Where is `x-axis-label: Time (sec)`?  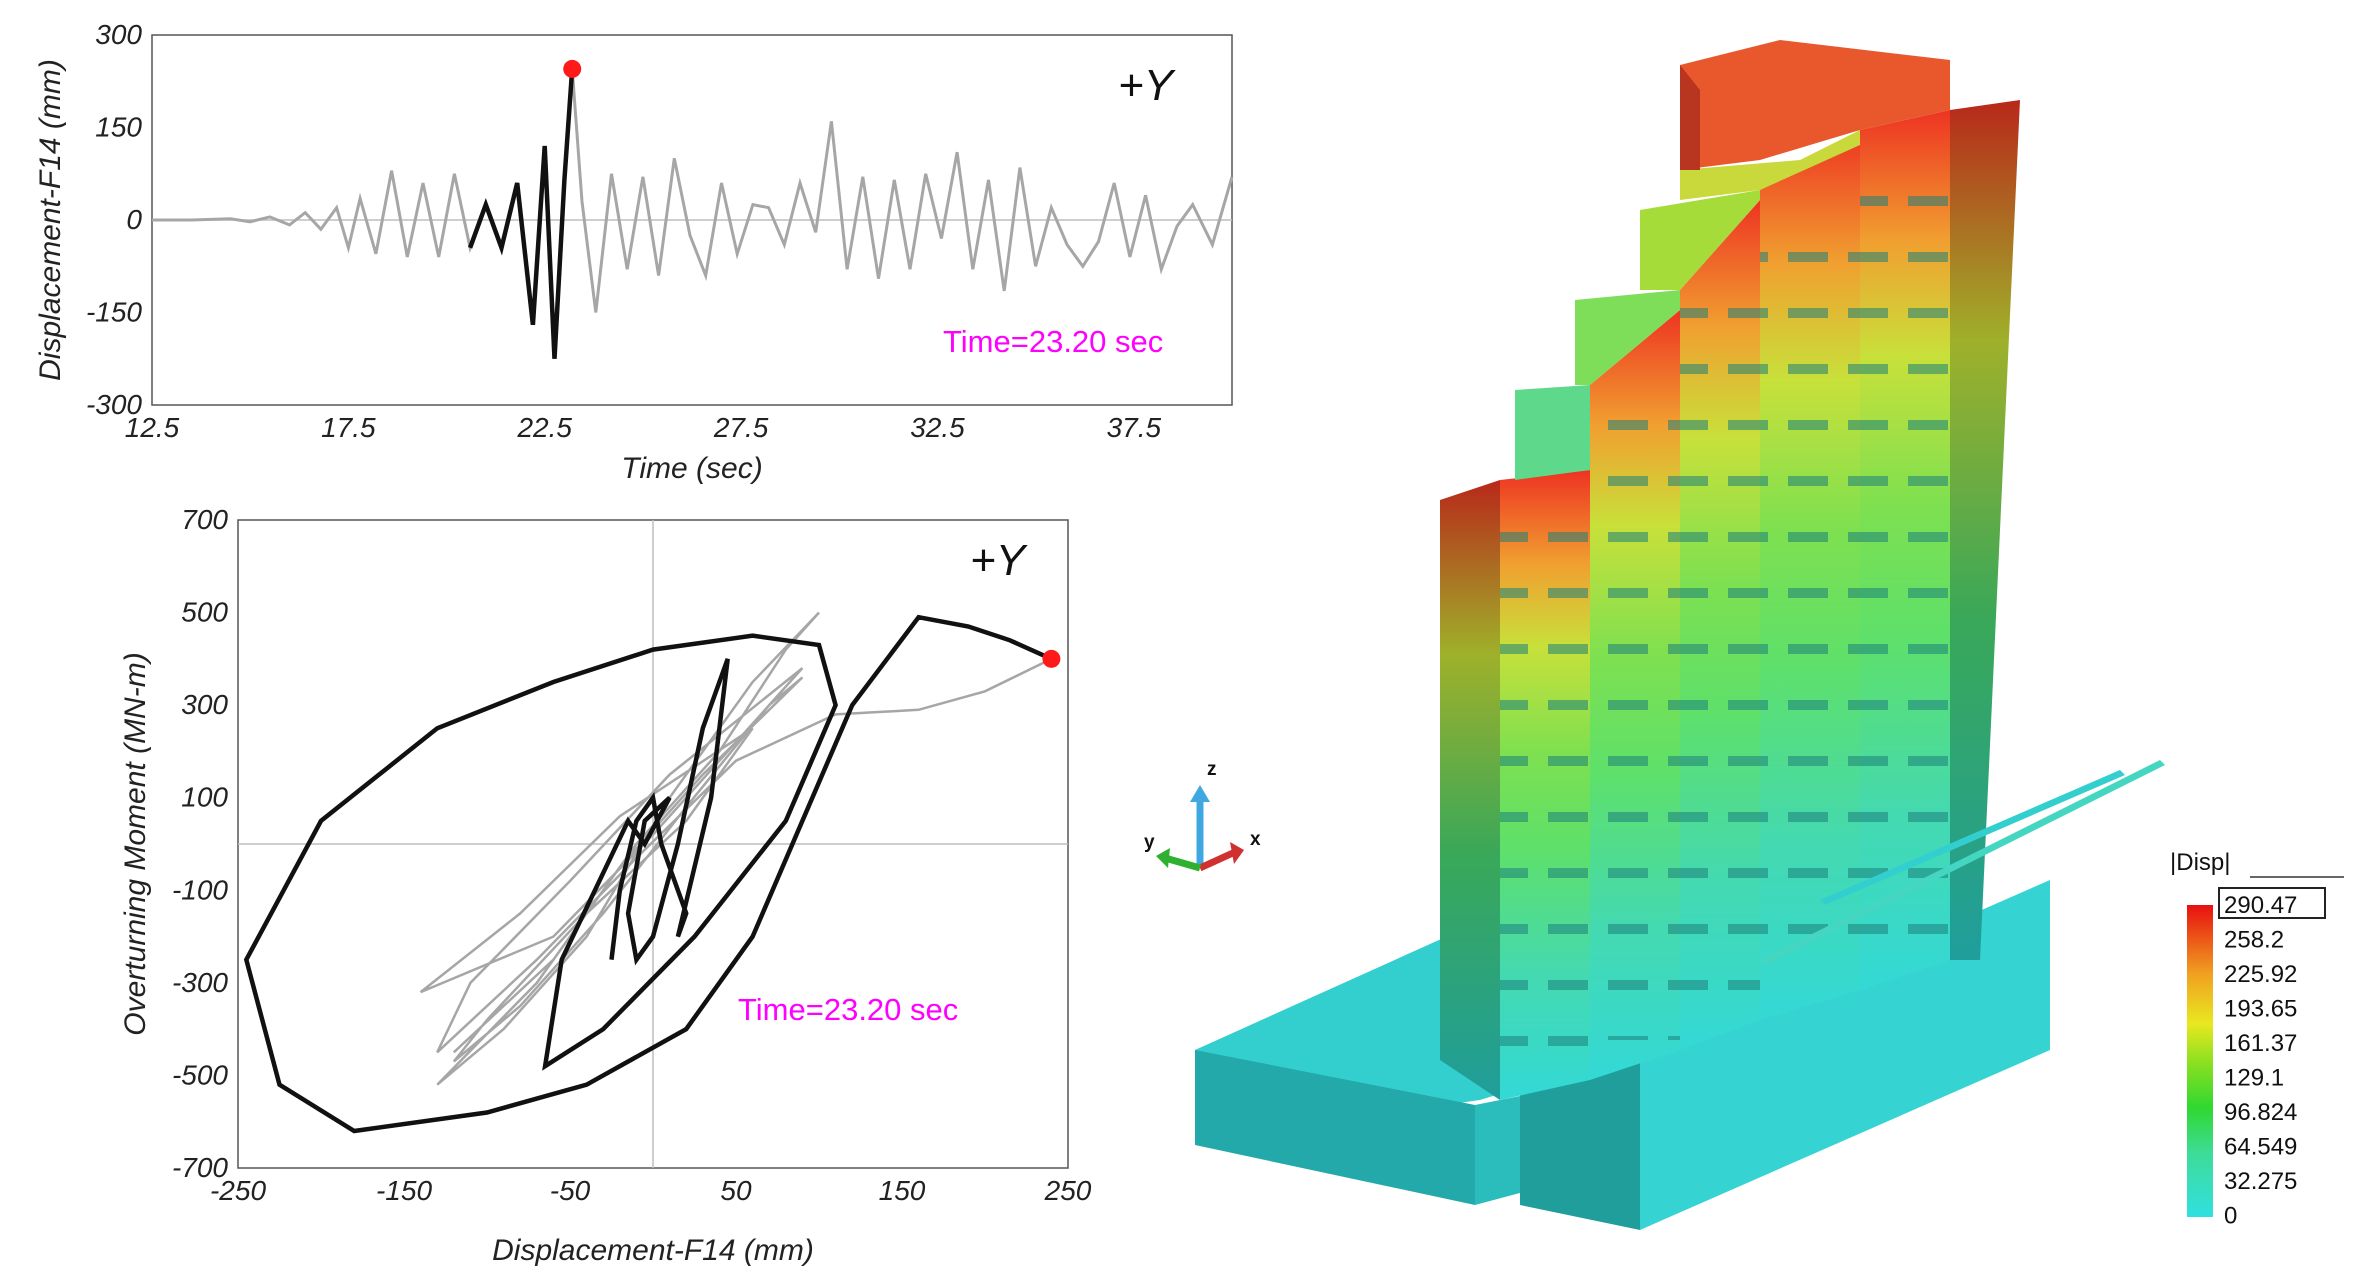 x-axis-label: Time (sec) is located at coordinates (691, 468).